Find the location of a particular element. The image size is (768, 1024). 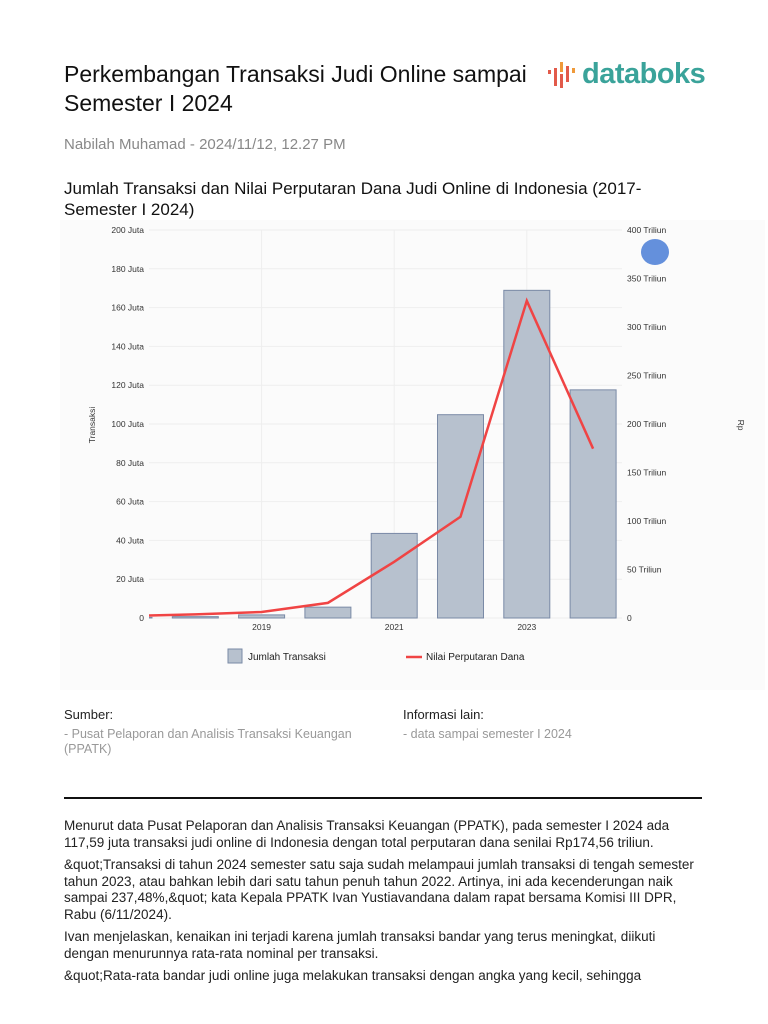

logo-text: databoks is located at coordinates (644, 74).